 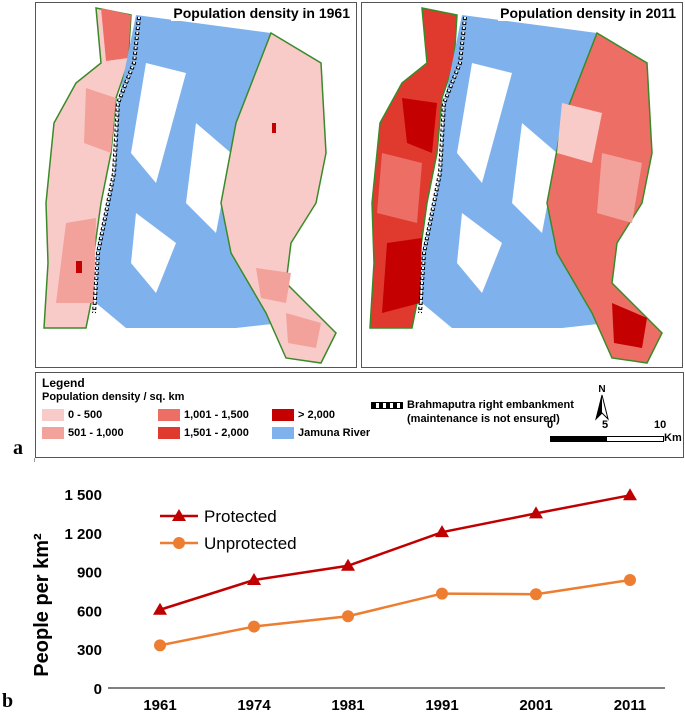 What do you see at coordinates (673, 438) in the screenshot?
I see `scale-unit: Km` at bounding box center [673, 438].